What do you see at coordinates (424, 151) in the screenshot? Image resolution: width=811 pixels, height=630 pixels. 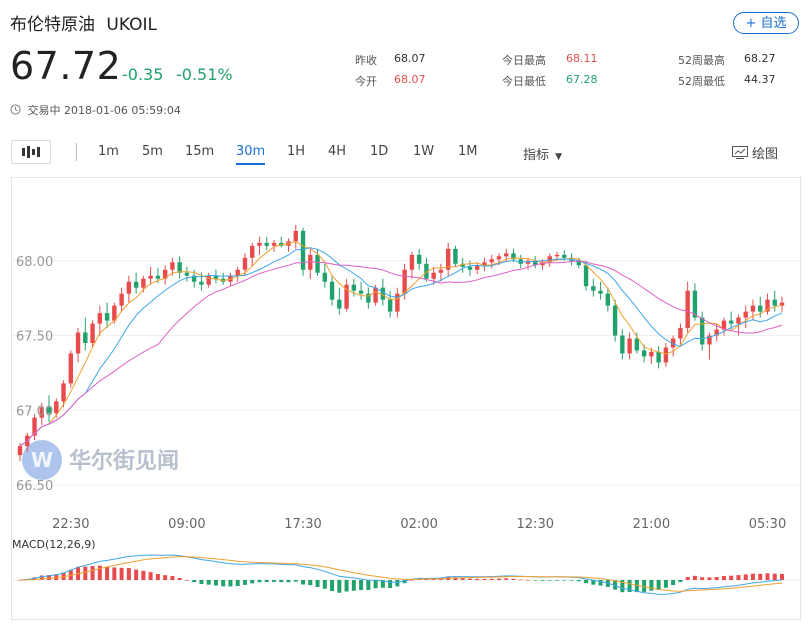 I see `timeframe-1w: 1W` at bounding box center [424, 151].